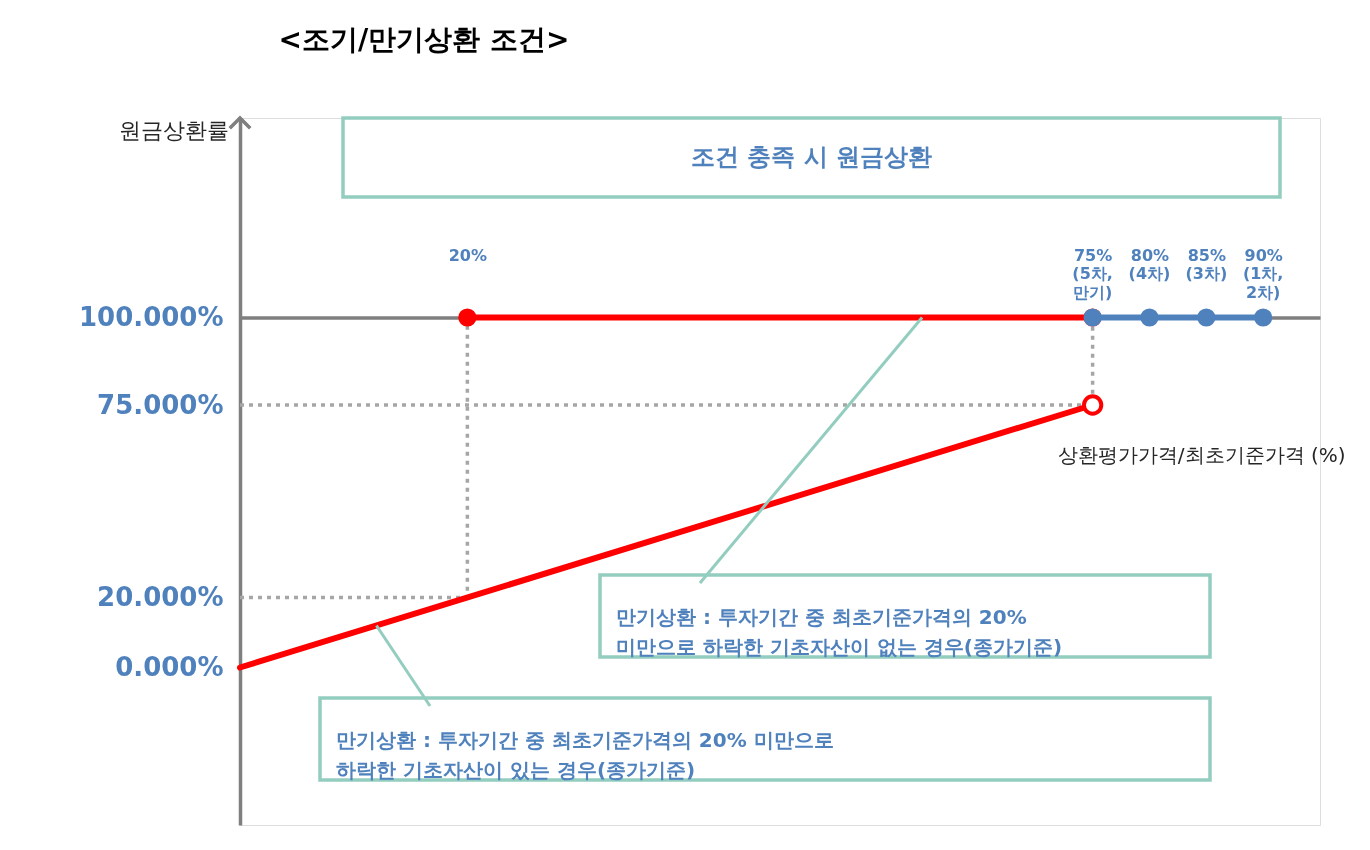 Image resolution: width=1370 pixels, height=850 pixels. What do you see at coordinates (160, 597) in the screenshot?
I see `y-tick-label: 20.000%` at bounding box center [160, 597].